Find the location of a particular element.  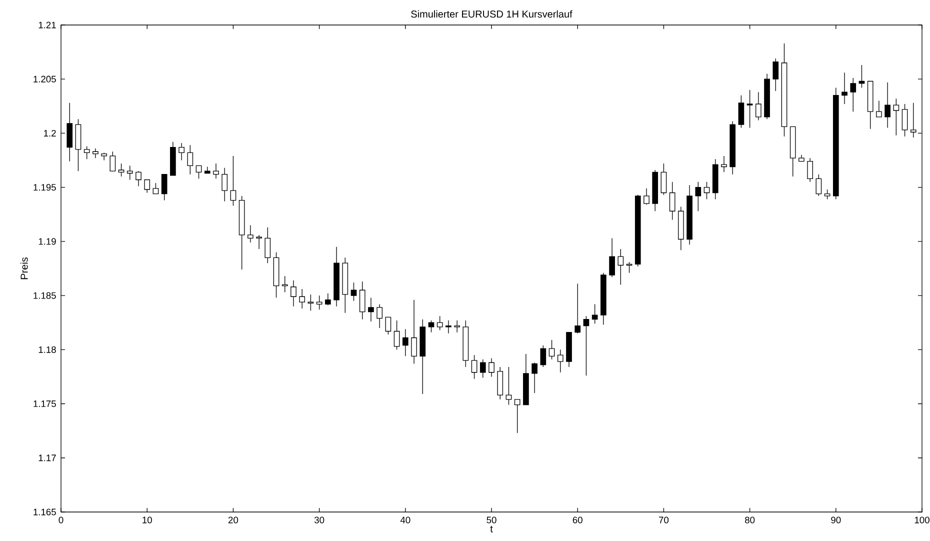

y-tick-label: 1.2 is located at coordinates (50, 133).